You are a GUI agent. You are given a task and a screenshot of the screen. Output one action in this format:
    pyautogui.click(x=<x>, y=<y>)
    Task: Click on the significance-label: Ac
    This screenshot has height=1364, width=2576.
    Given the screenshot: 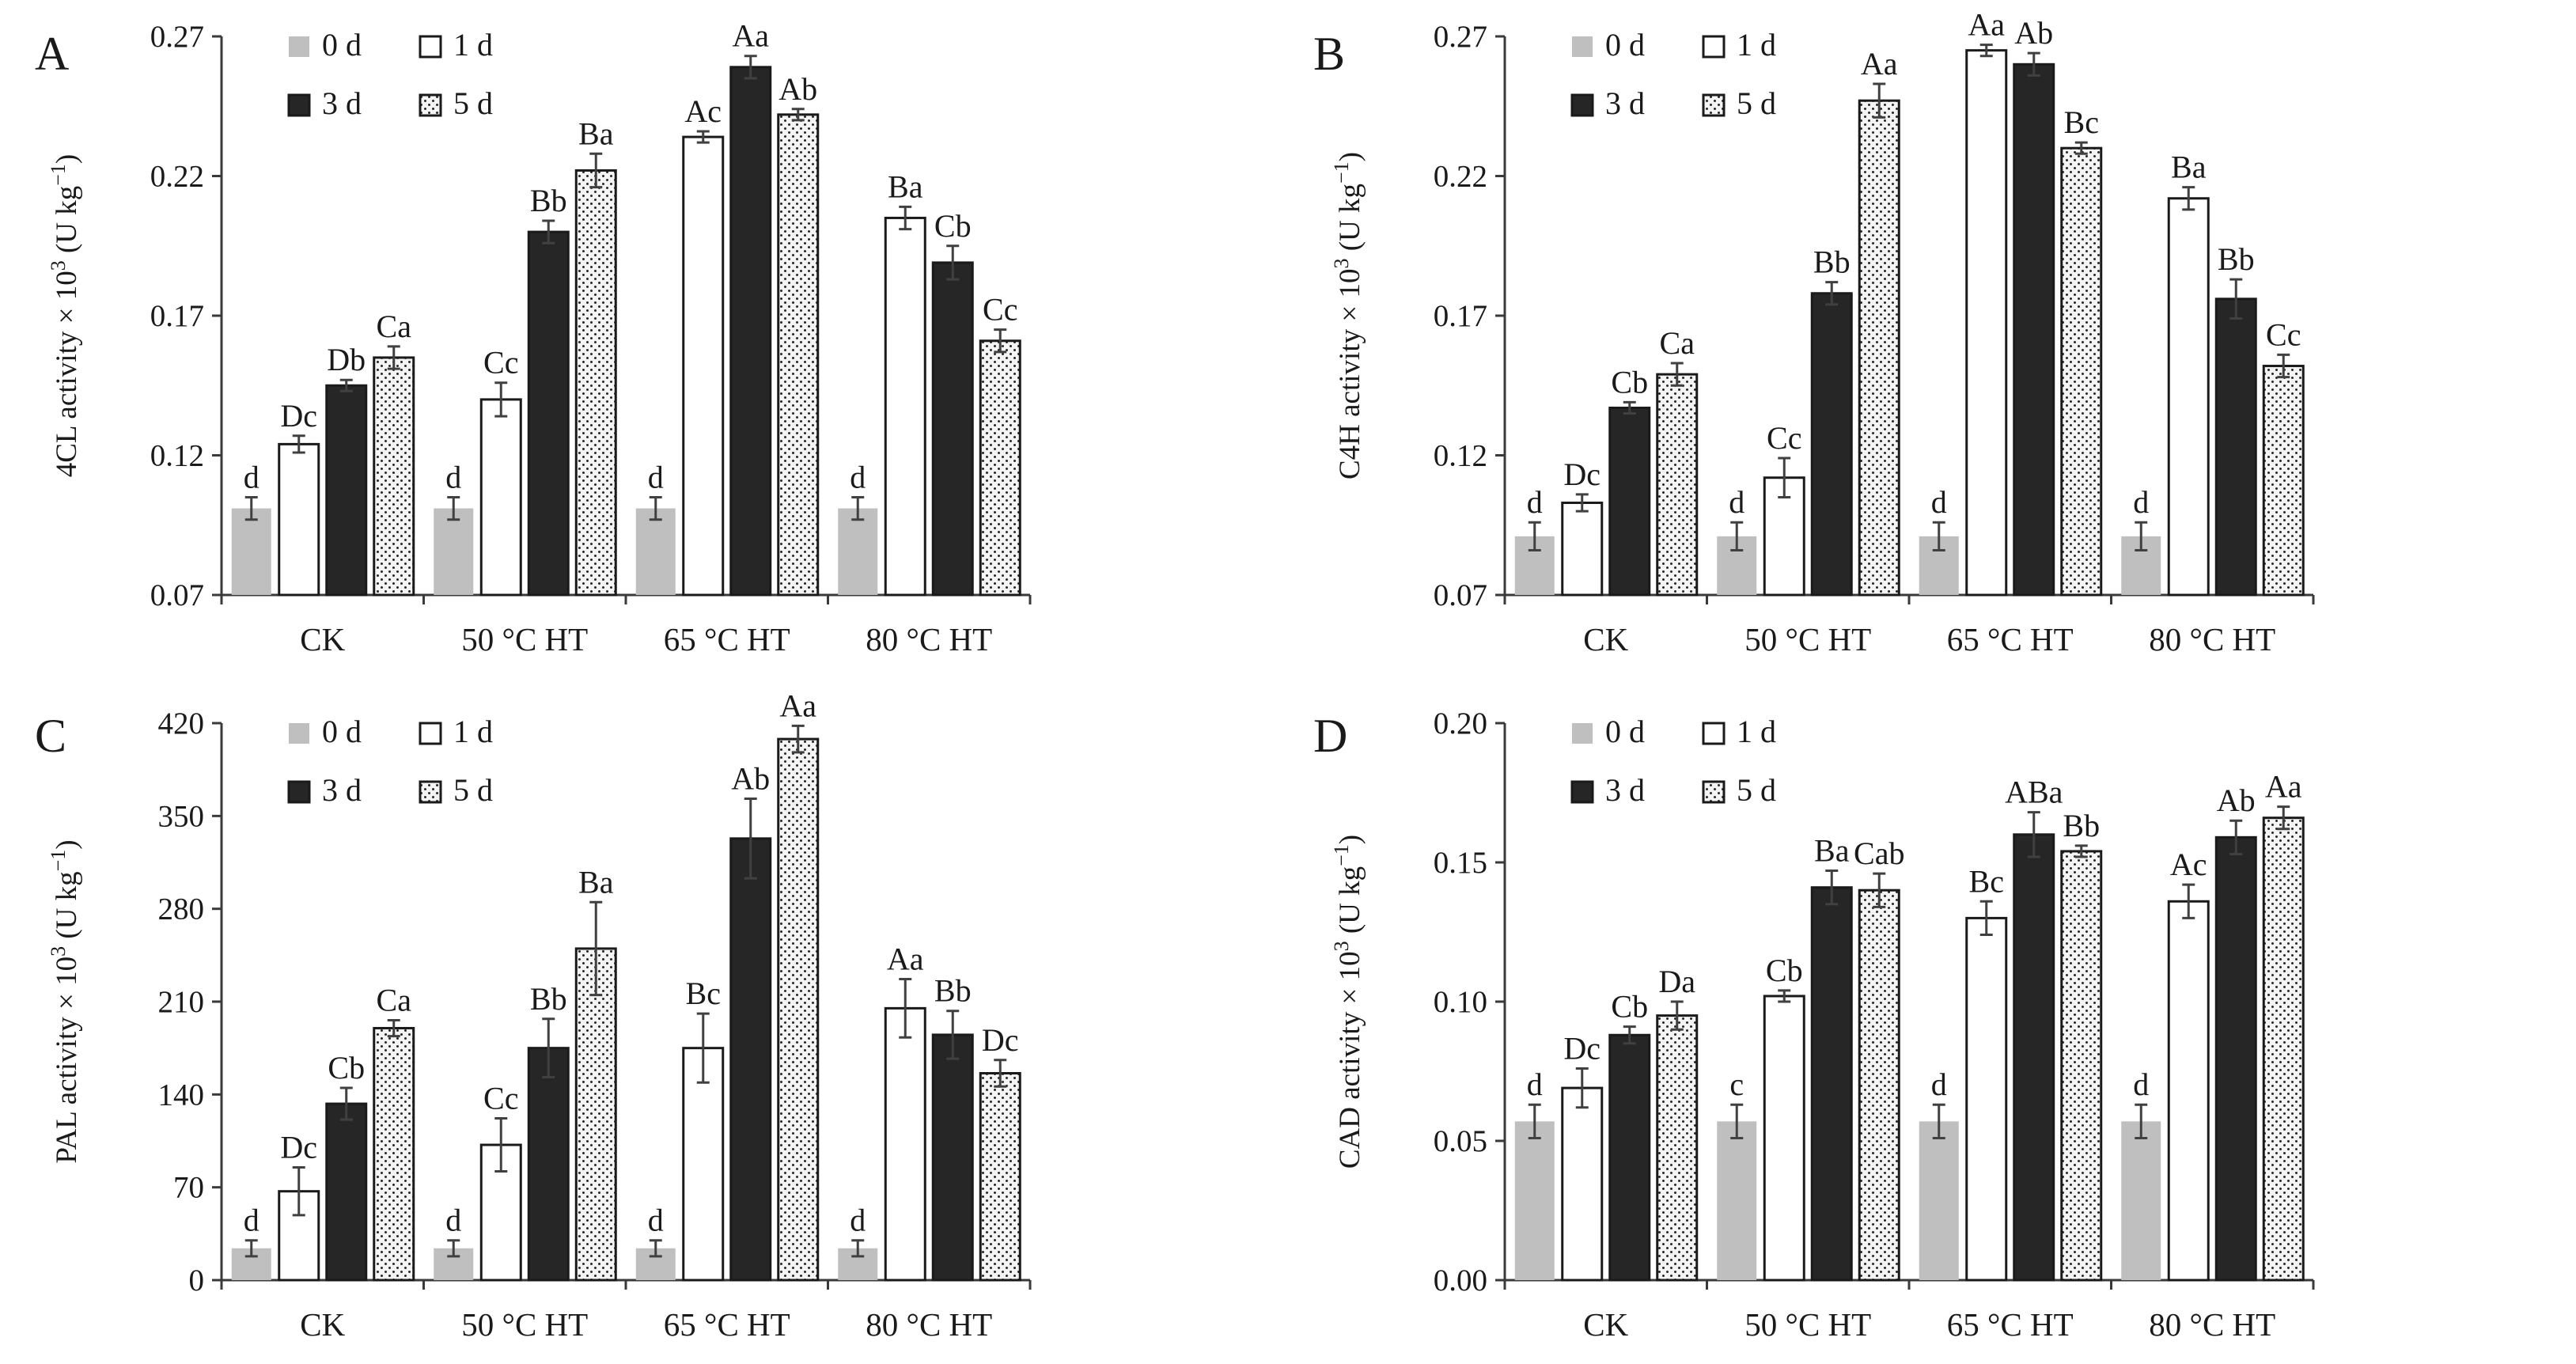 What is the action you would take?
    pyautogui.click(x=2188, y=864)
    